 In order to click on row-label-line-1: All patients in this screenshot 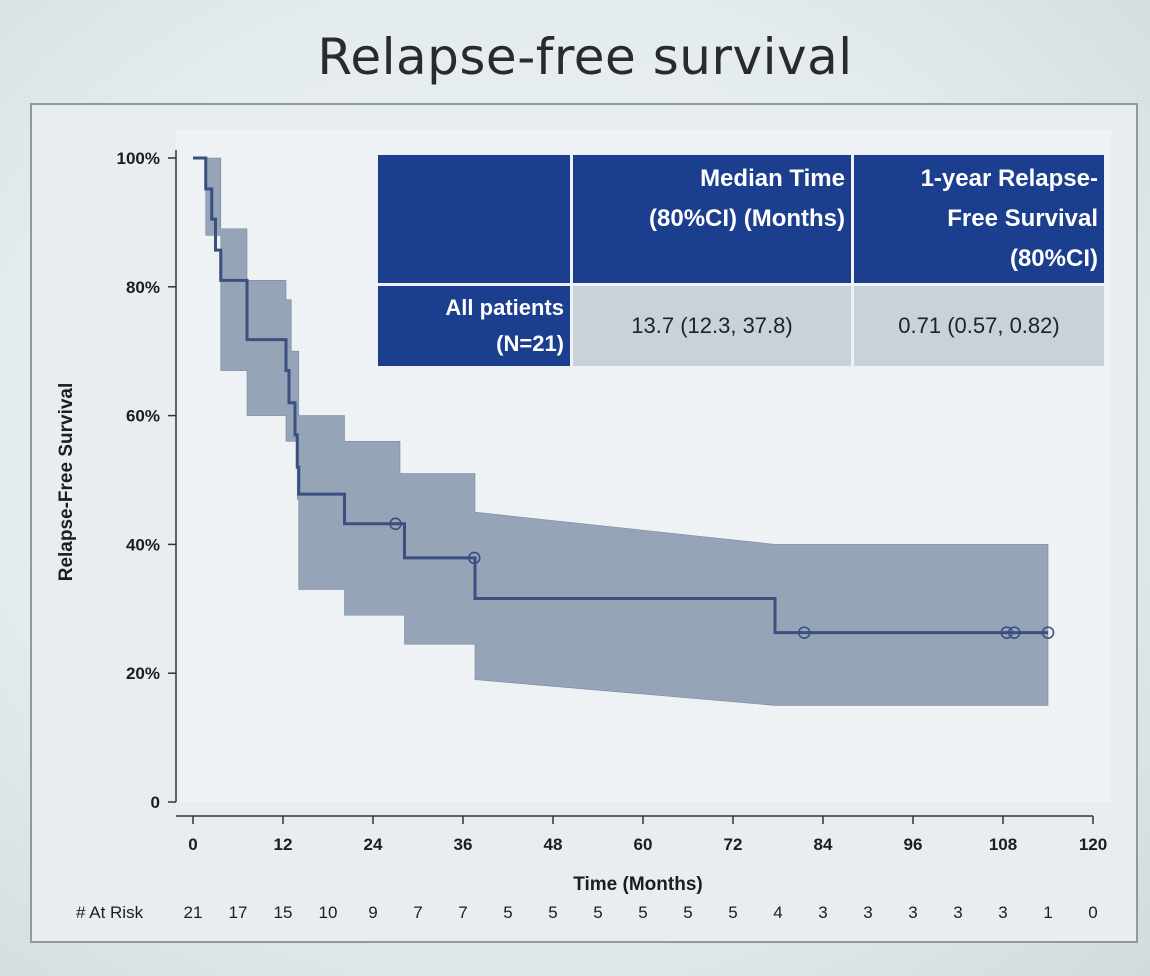, I will do `click(504, 307)`.